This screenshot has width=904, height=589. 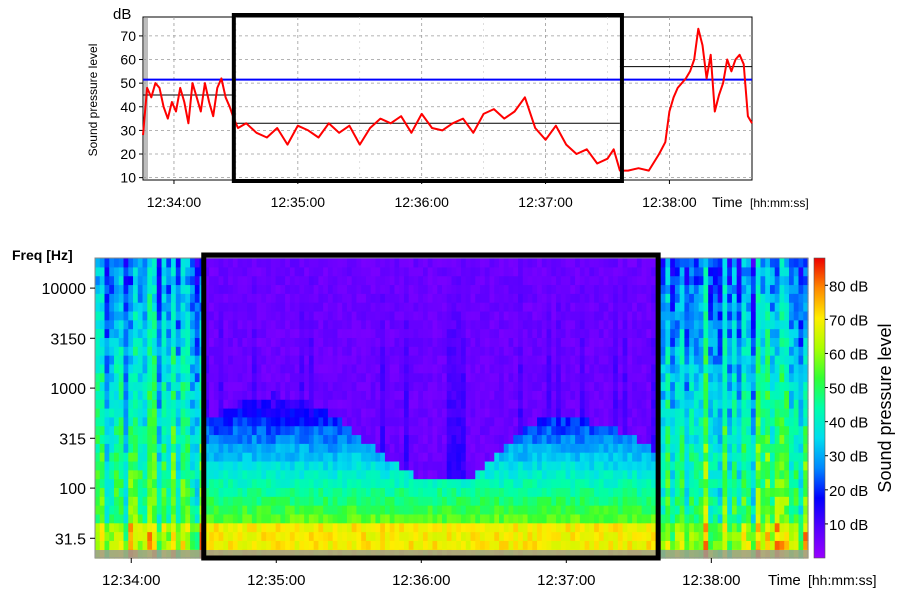 I want to click on x-tick-label: 12:35:00, so click(x=298, y=202).